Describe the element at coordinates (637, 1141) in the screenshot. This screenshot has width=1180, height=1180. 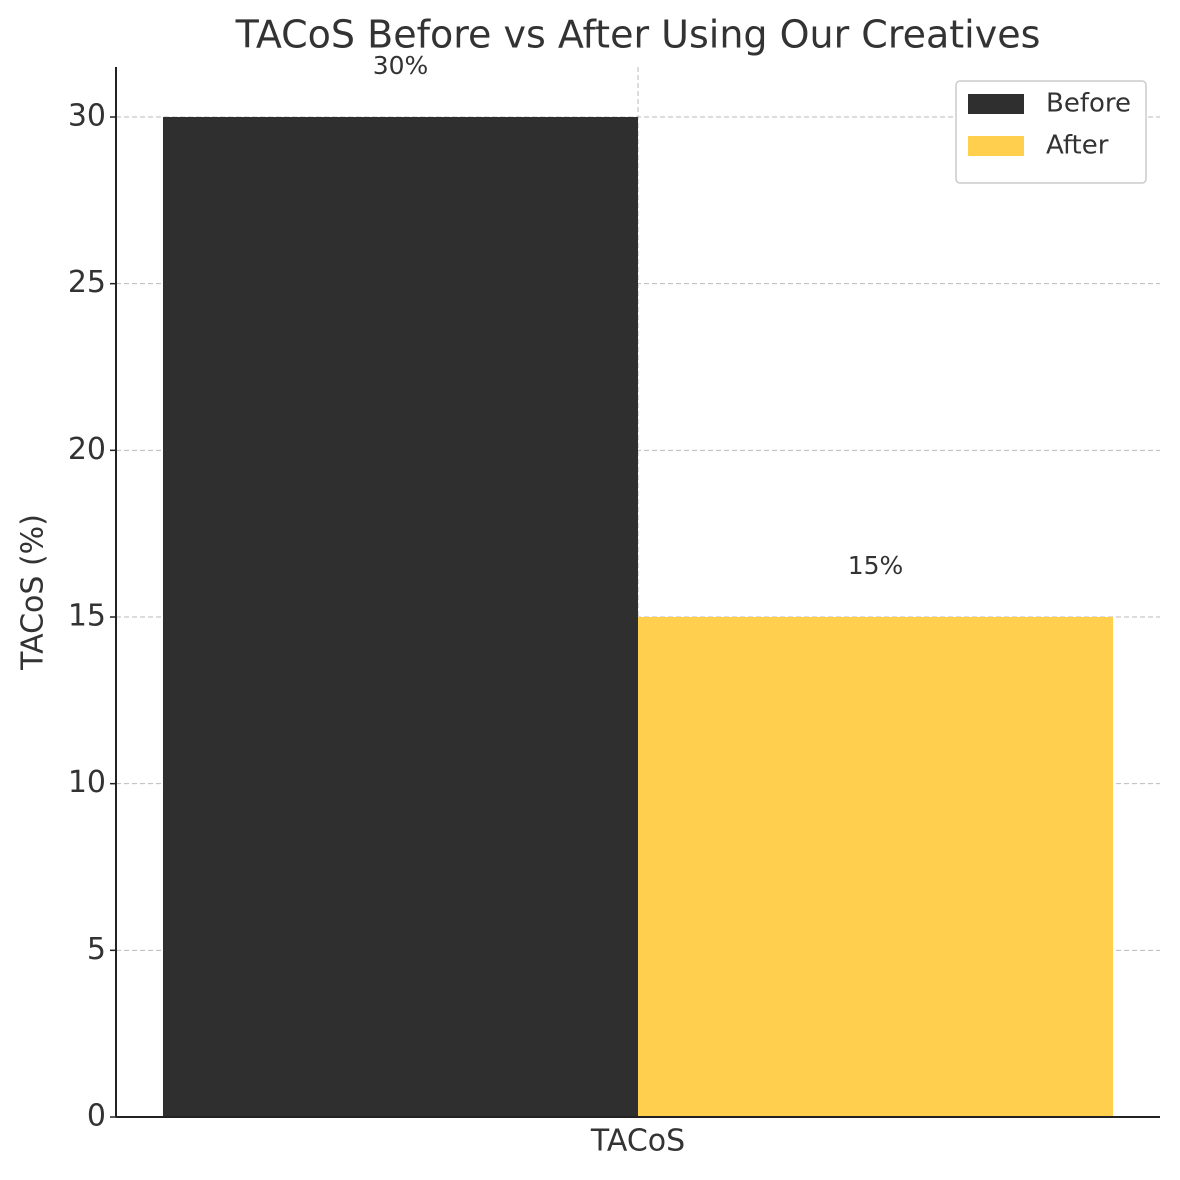
I see `x-tick-label: TACoS` at that location.